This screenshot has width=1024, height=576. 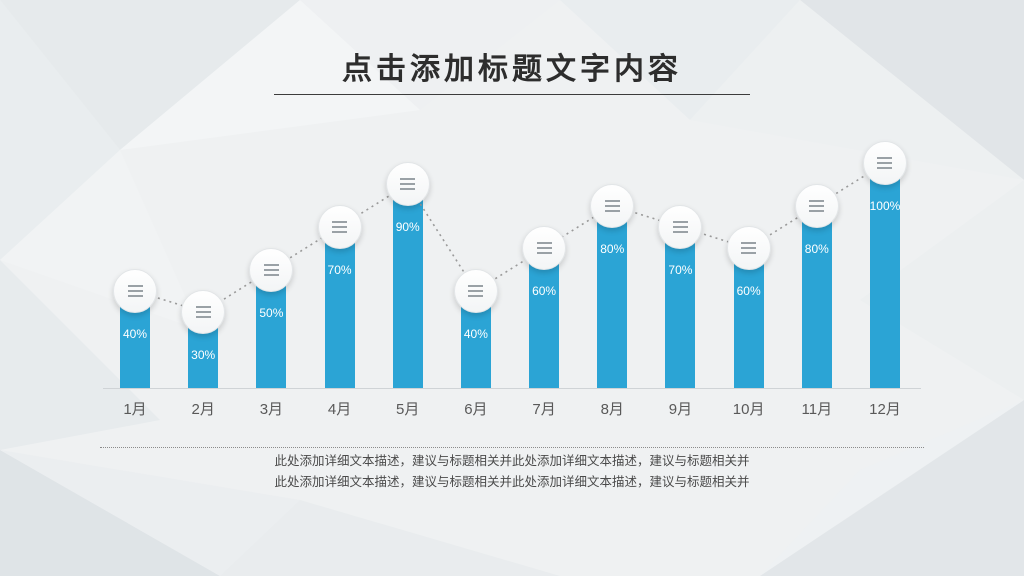 What do you see at coordinates (544, 409) in the screenshot?
I see `category-label: 7月` at bounding box center [544, 409].